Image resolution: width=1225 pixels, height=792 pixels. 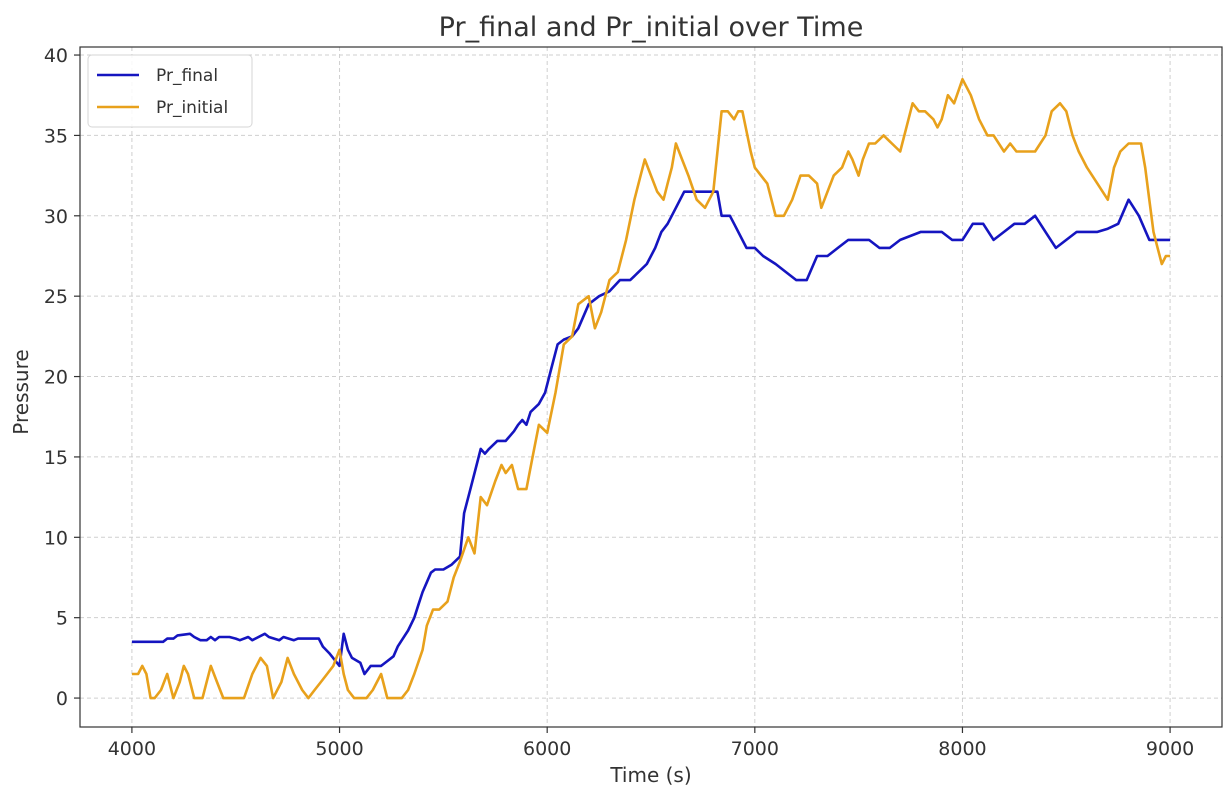 What do you see at coordinates (650, 775) in the screenshot?
I see `x-axis-label: Time (s)` at bounding box center [650, 775].